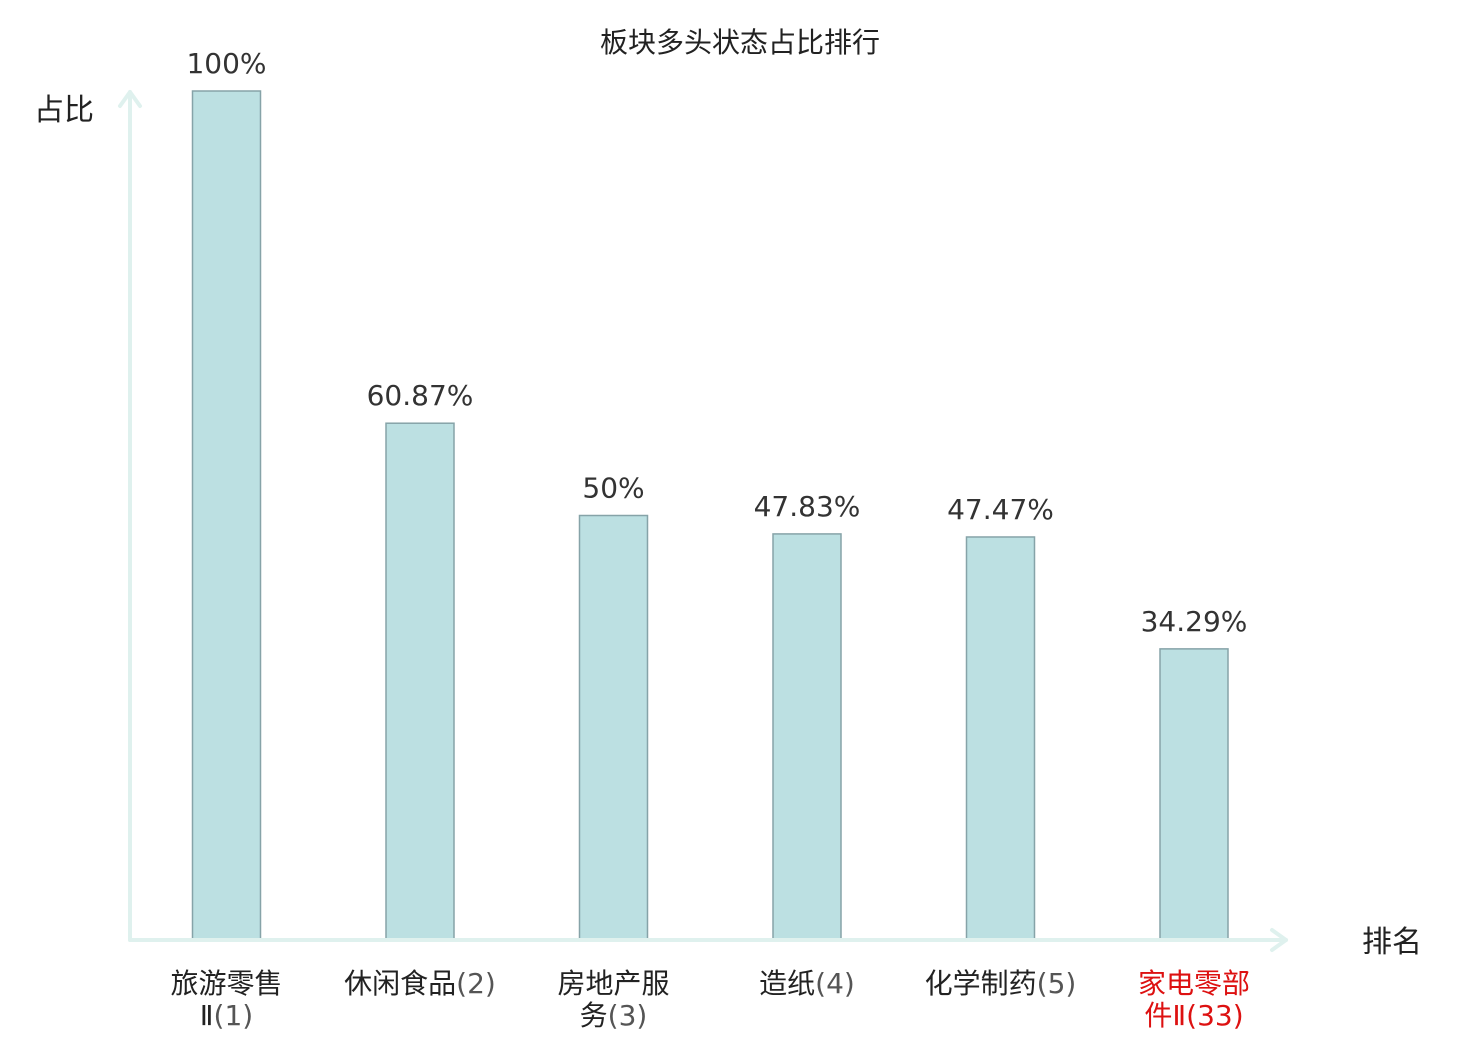 Image resolution: width=1480 pixels, height=1040 pixels. Describe the element at coordinates (807, 983) in the screenshot. I see `category-label: 造纸(4)` at that location.